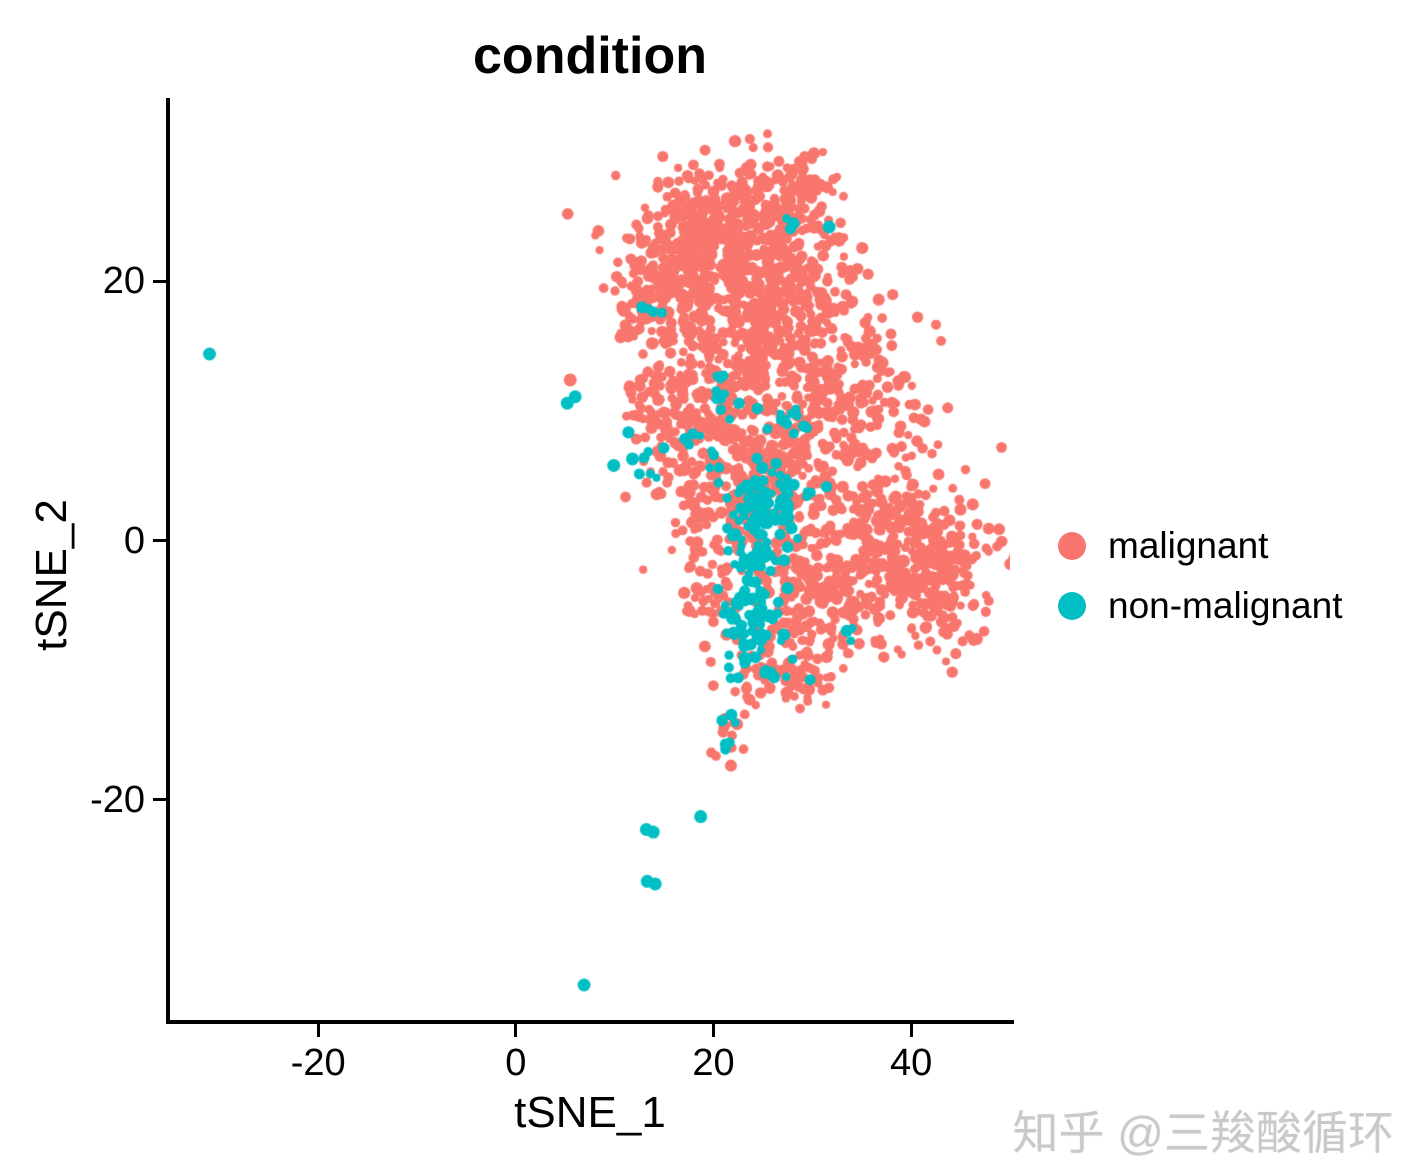 Image resolution: width=1410 pixels, height=1175 pixels. I want to click on y-axis-tick-label: -20, so click(117, 799).